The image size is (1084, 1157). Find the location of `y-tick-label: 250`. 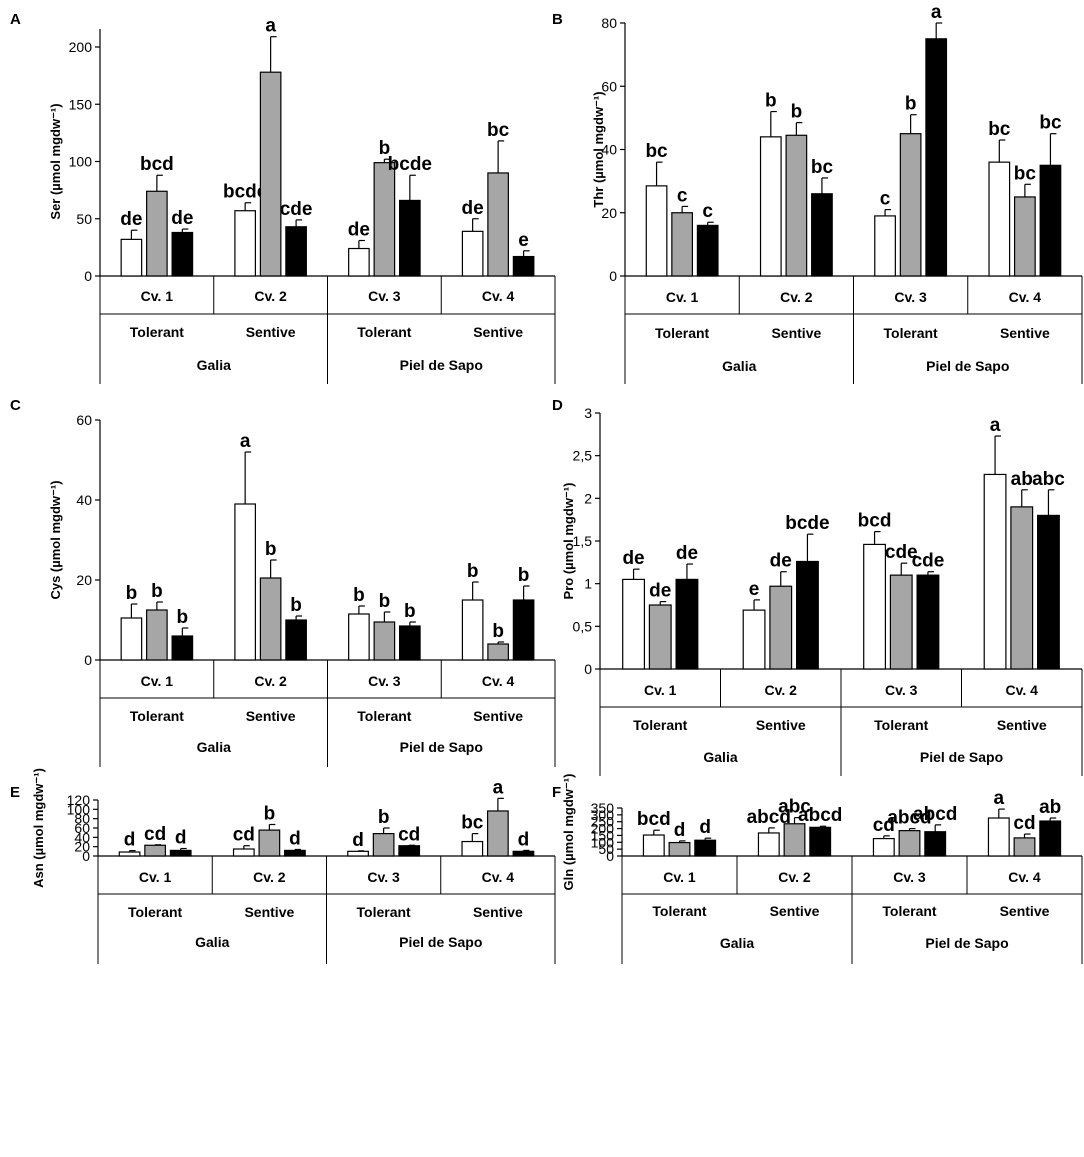

y-tick-label: 250 is located at coordinates (603, 822).